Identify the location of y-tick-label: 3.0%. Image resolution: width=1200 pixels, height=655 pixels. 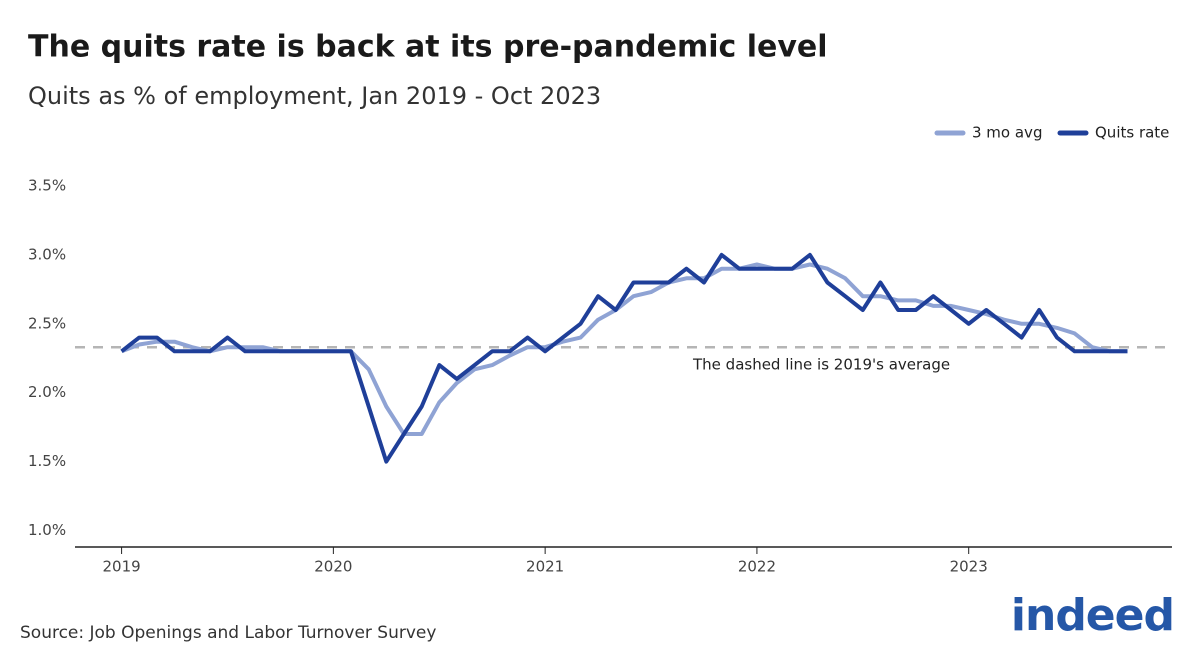
(47, 254).